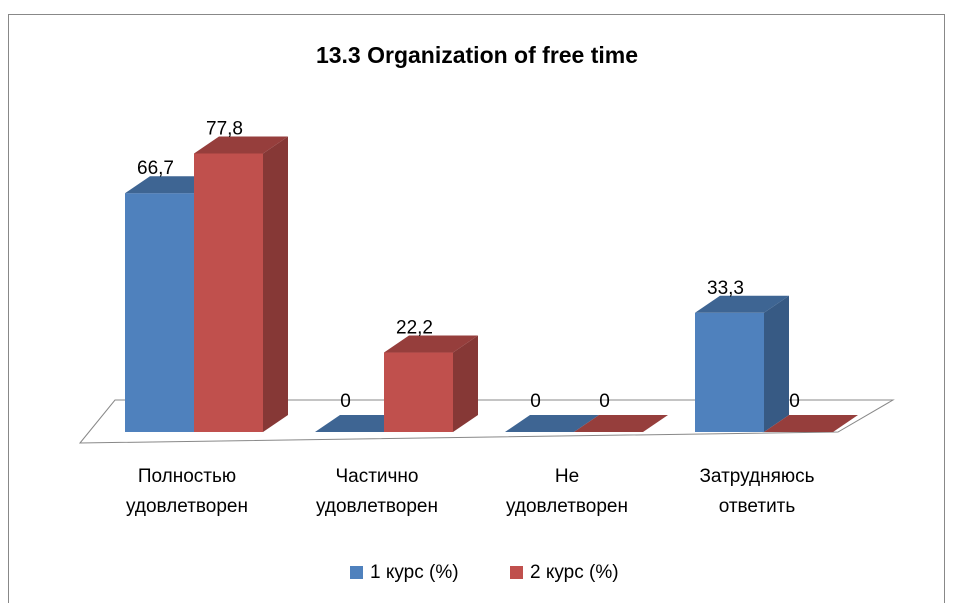 This screenshot has width=954, height=603. What do you see at coordinates (155, 168) in the screenshot?
I see `data-label: 66,7` at bounding box center [155, 168].